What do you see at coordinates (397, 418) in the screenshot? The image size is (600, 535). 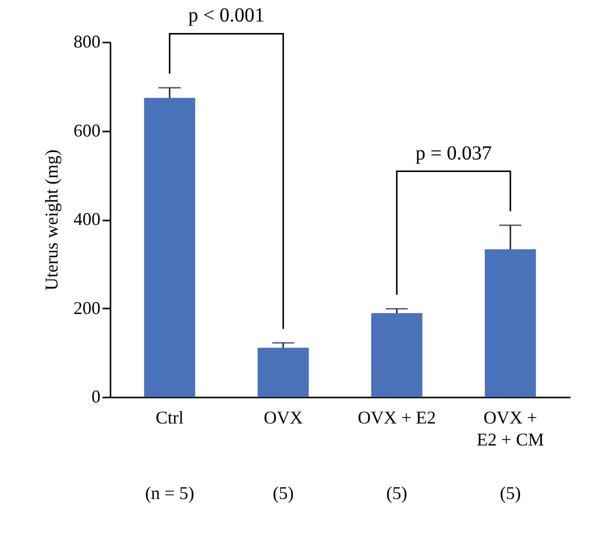 I see `x-tick-label: OVX + E2` at bounding box center [397, 418].